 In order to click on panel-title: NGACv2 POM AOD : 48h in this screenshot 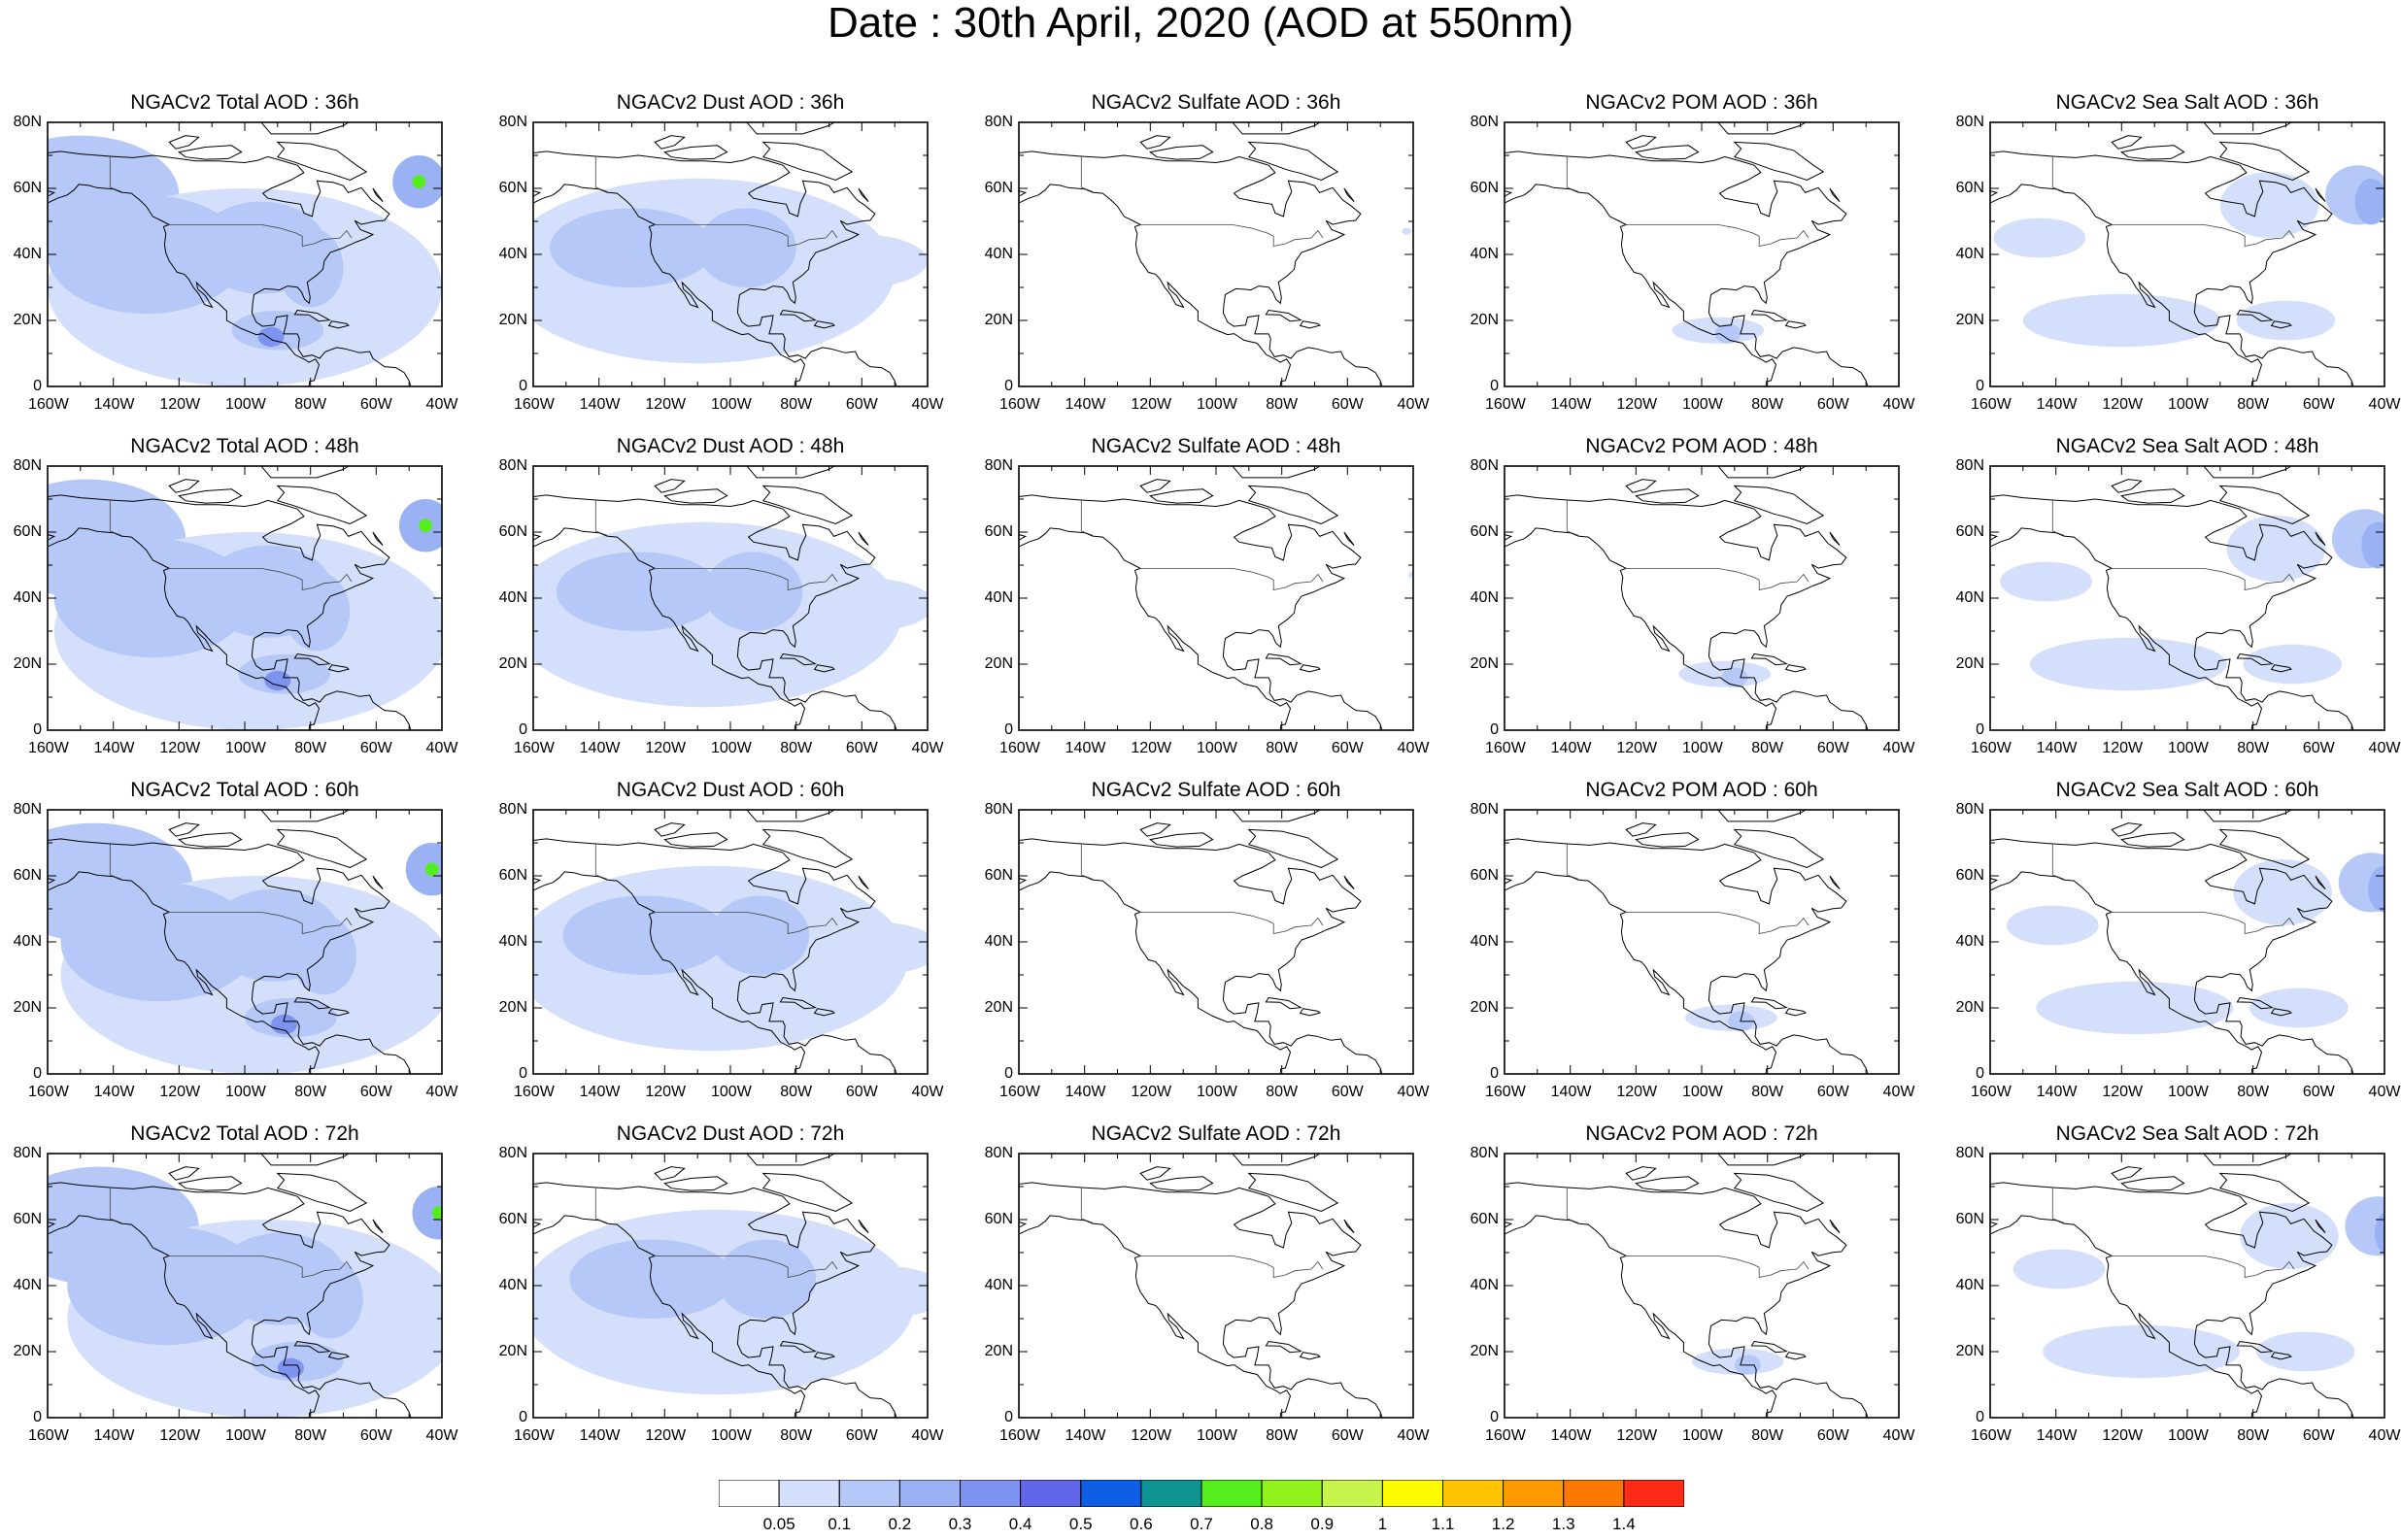, I will do `click(1702, 446)`.